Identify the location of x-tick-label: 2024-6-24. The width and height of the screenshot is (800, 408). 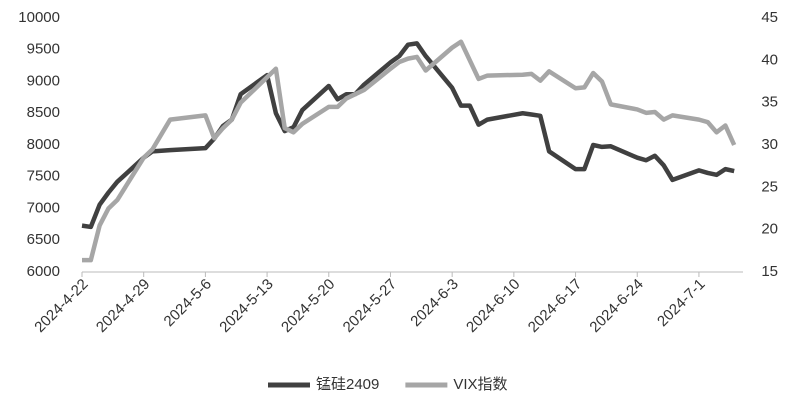
(616, 306).